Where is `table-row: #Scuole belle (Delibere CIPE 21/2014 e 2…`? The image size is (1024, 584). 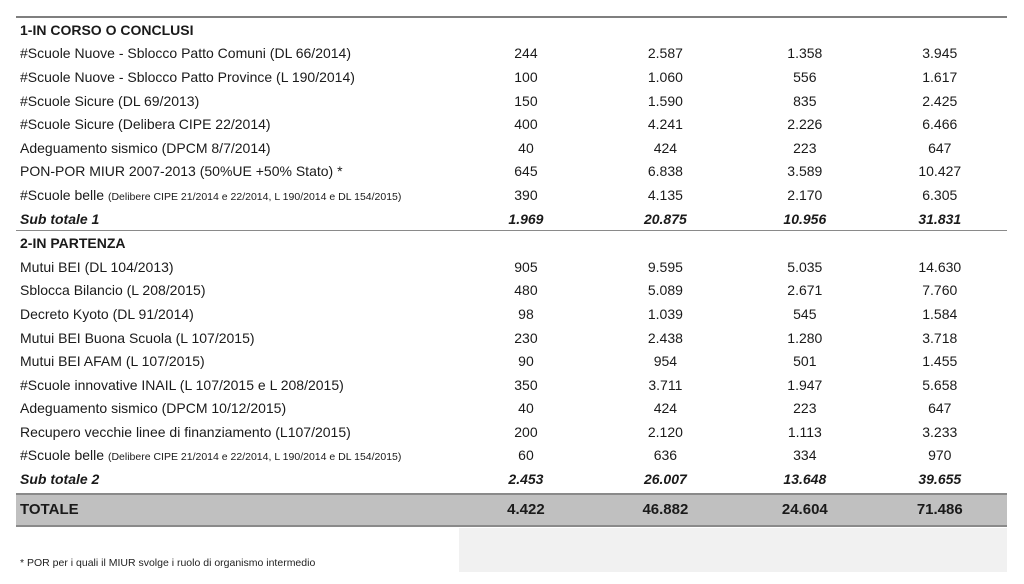 table-row: #Scuole belle (Delibere CIPE 21/2014 e 2… is located at coordinates (511, 456).